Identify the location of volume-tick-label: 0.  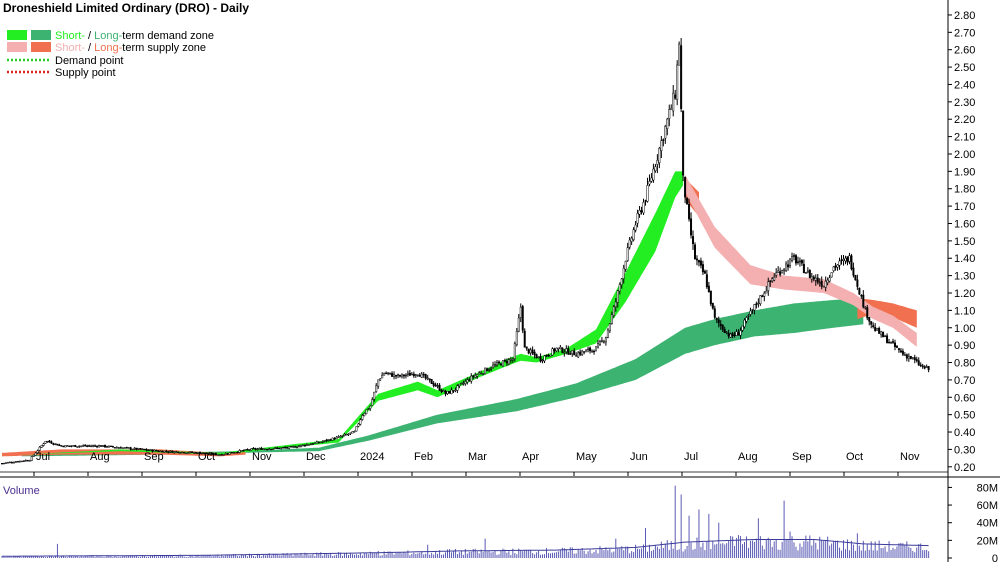
(995, 557).